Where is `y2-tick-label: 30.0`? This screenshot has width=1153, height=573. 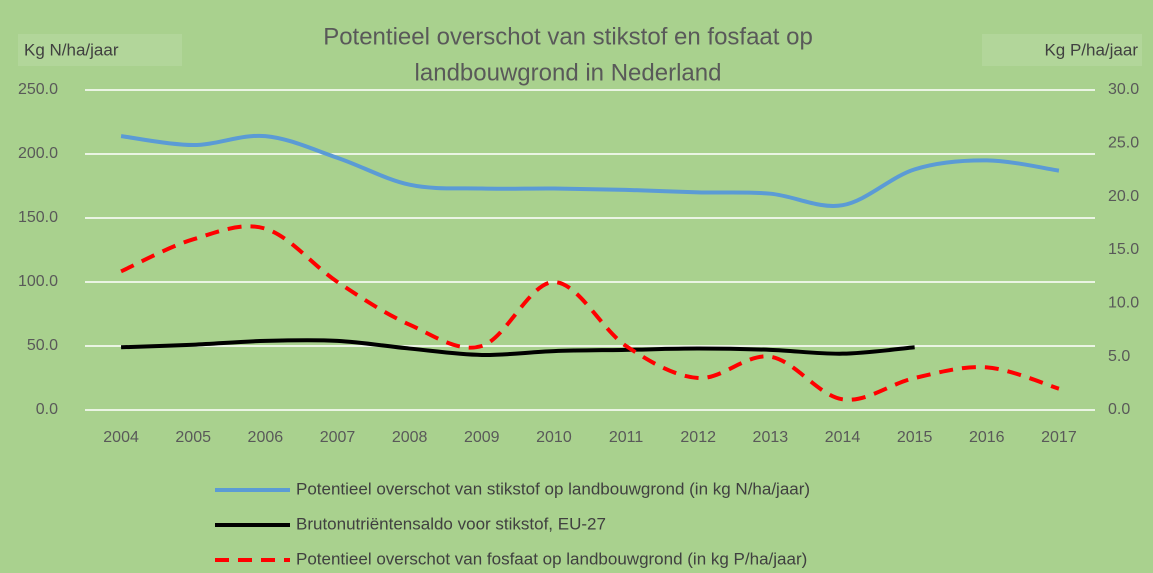
y2-tick-label: 30.0 is located at coordinates (1123, 89).